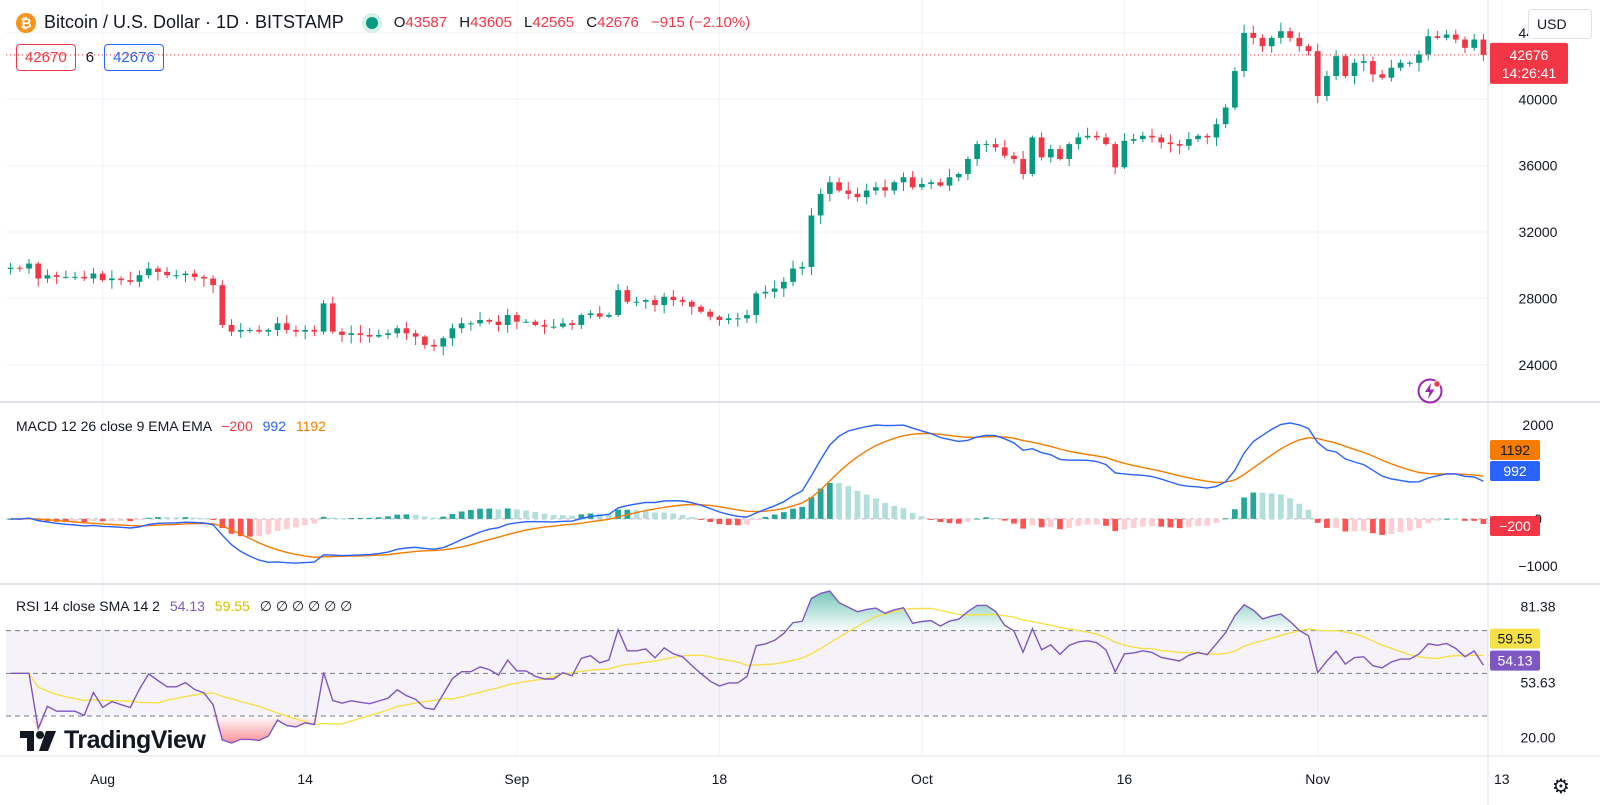  Describe the element at coordinates (171, 426) in the screenshot. I see `macd-legend: MACD 12 26 close 9 EMA EMA −200 992 1192` at that location.